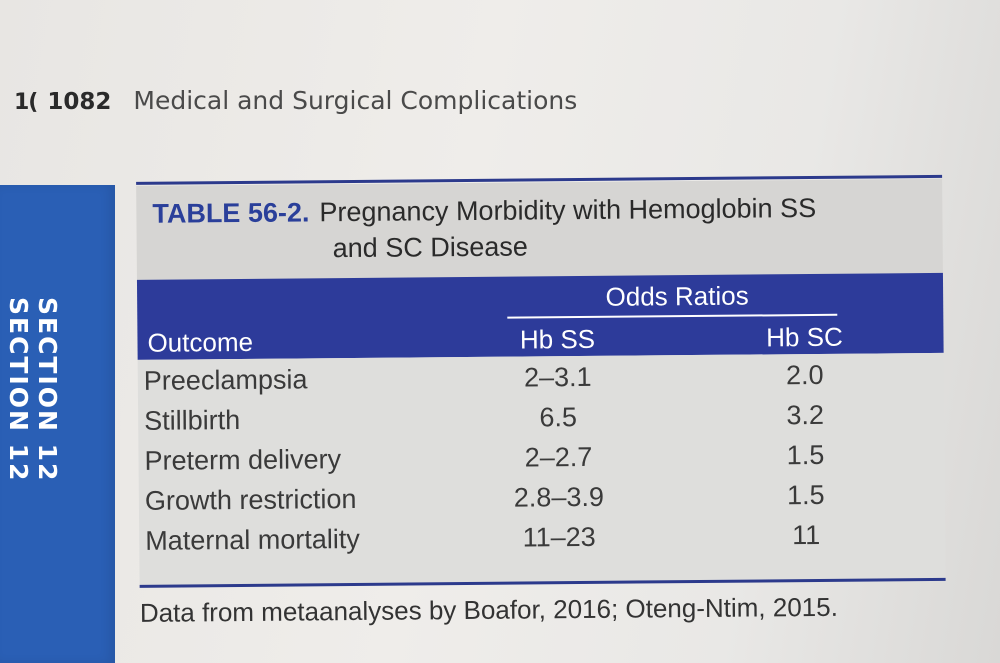 This screenshot has height=663, width=1000. What do you see at coordinates (243, 460) in the screenshot?
I see `cell-outcome: Preterm delivery` at bounding box center [243, 460].